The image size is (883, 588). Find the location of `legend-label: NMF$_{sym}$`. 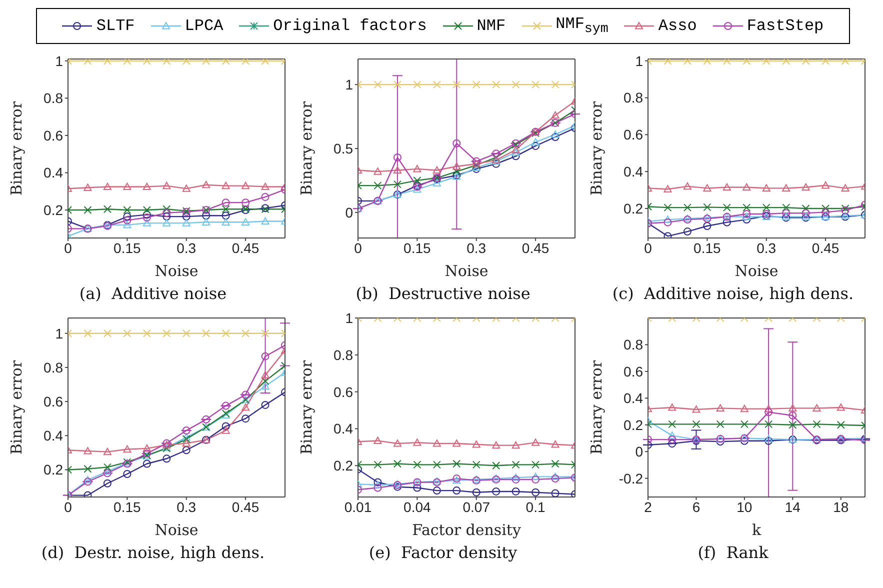

legend-label: NMF$_{sym}$ is located at coordinates (582, 26).